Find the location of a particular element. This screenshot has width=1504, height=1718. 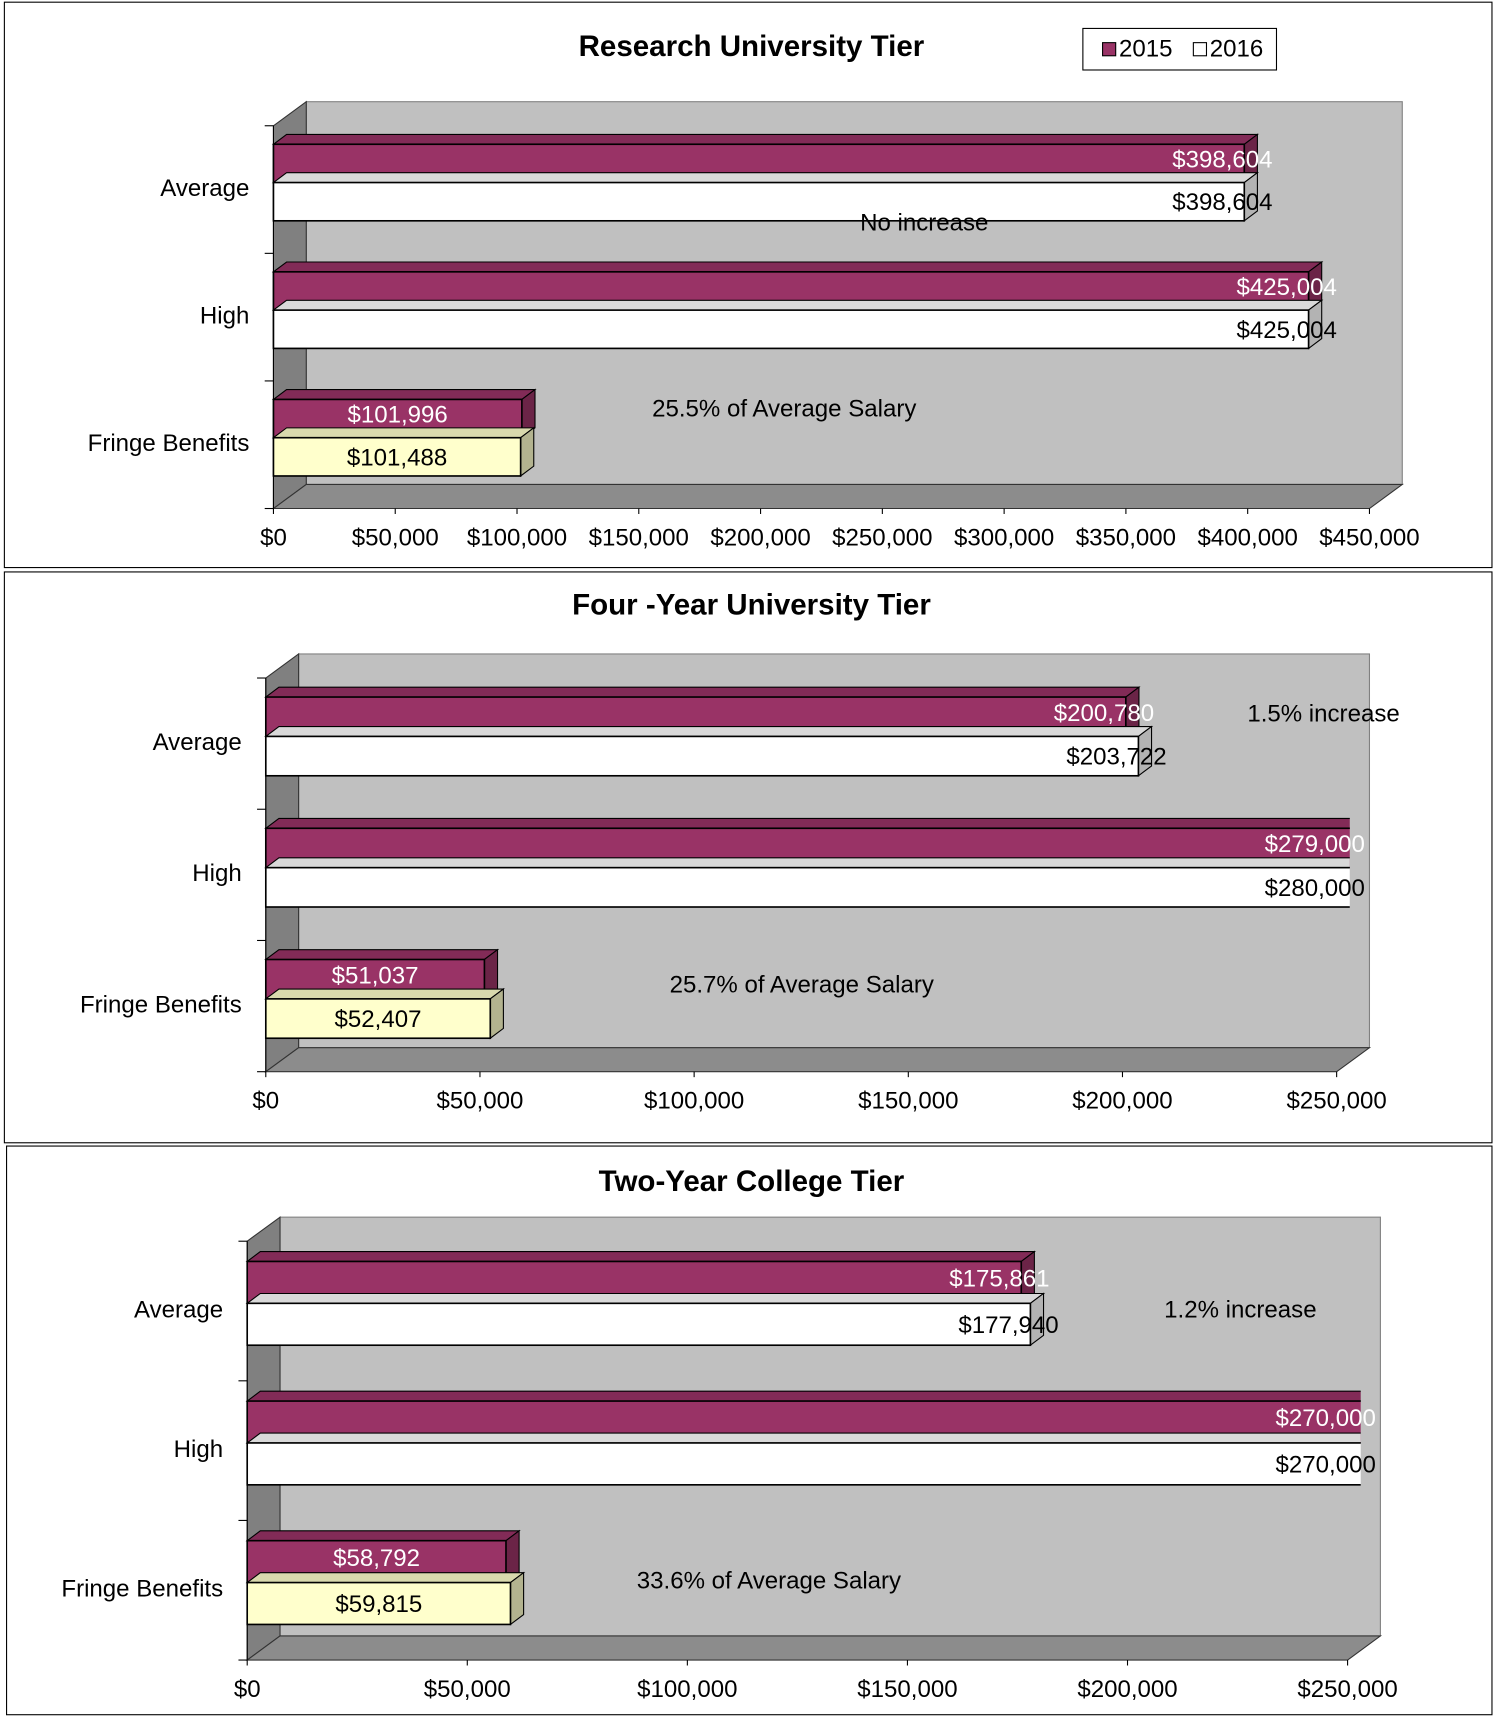

value-label: $101,488 is located at coordinates (397, 457).